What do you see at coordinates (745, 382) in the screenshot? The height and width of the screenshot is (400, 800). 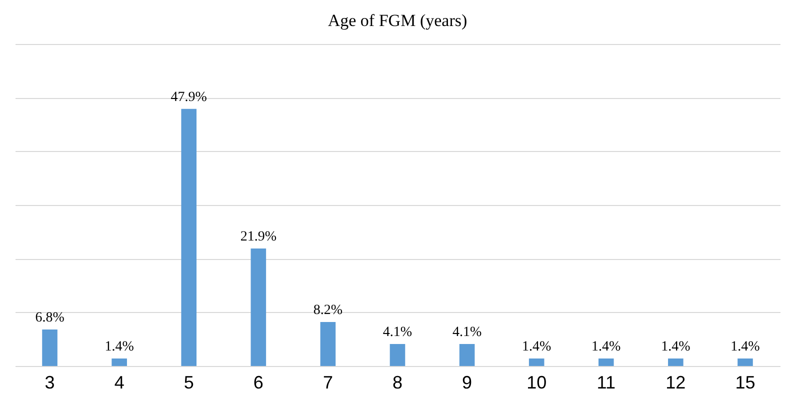 I see `x-tick-label: 15` at bounding box center [745, 382].